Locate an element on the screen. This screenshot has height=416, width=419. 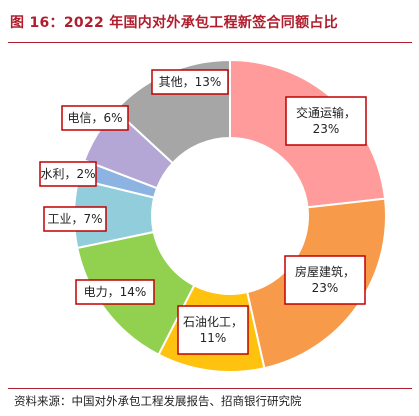
data-label-text: 电信，6% is located at coordinates (94, 118).